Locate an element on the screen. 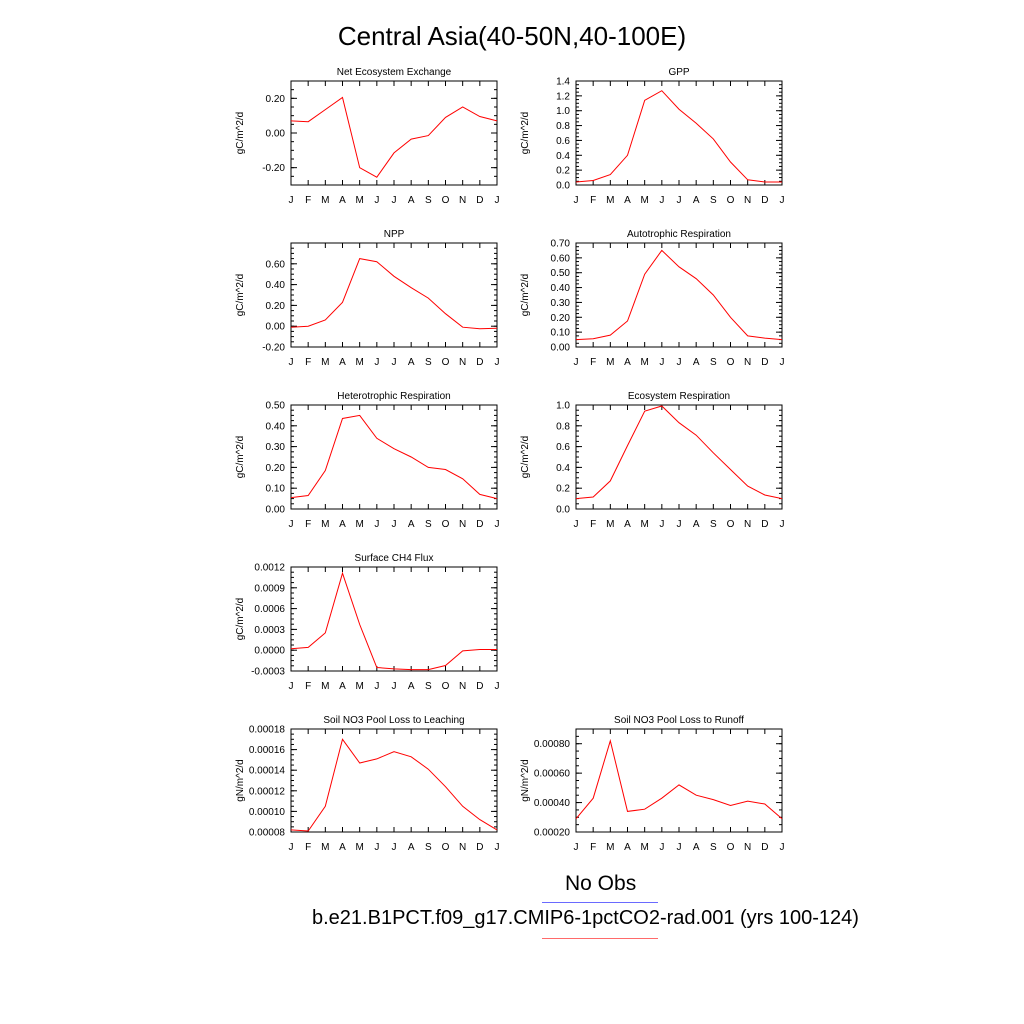  y-tick-label: -0.0003 is located at coordinates (268, 672).